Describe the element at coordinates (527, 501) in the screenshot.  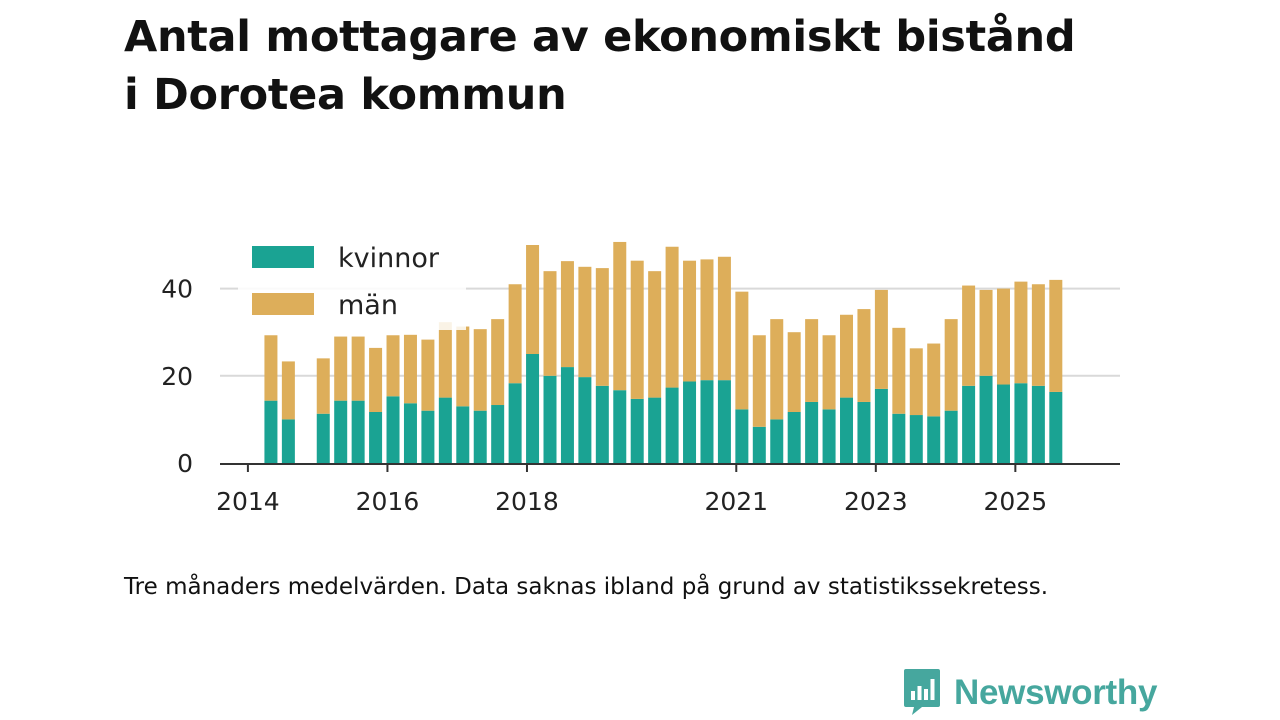
I see `x-tick-label: 2018` at that location.